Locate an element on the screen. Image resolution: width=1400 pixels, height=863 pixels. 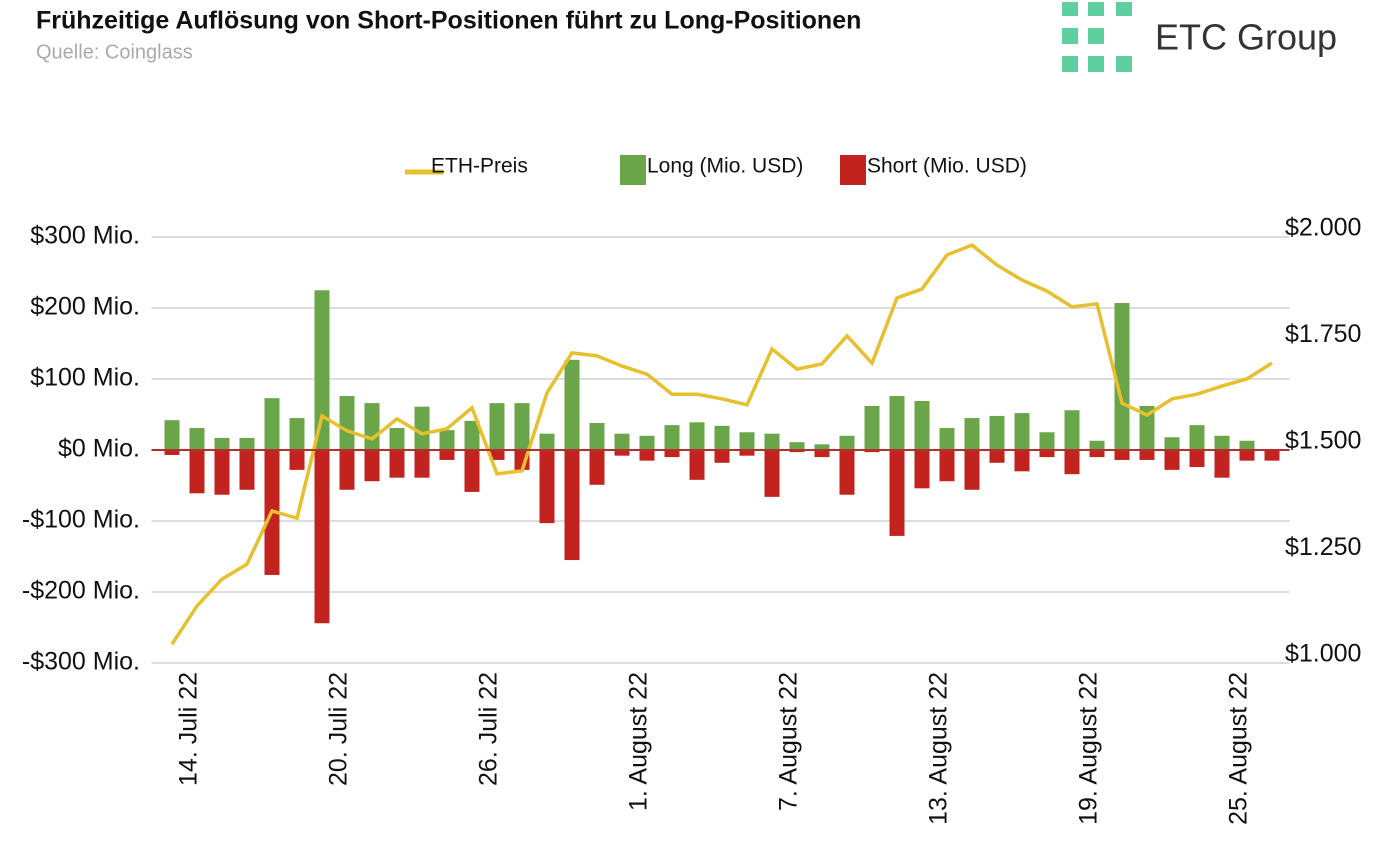
y-tick-label: -$300 Mio. is located at coordinates (81, 662).